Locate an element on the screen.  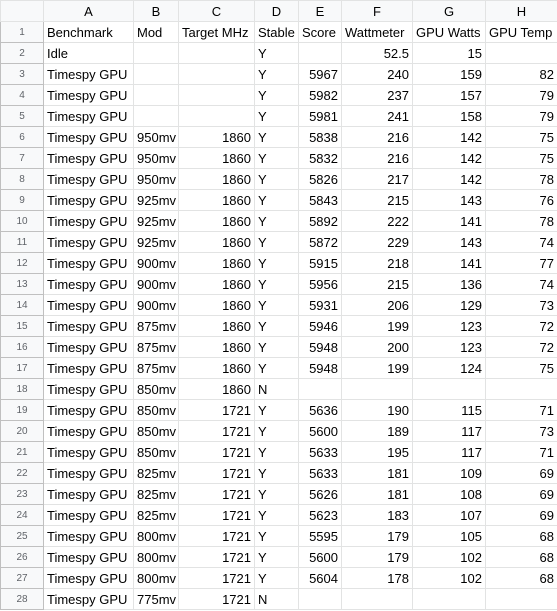
cell-f7: 216 is located at coordinates (377, 158).